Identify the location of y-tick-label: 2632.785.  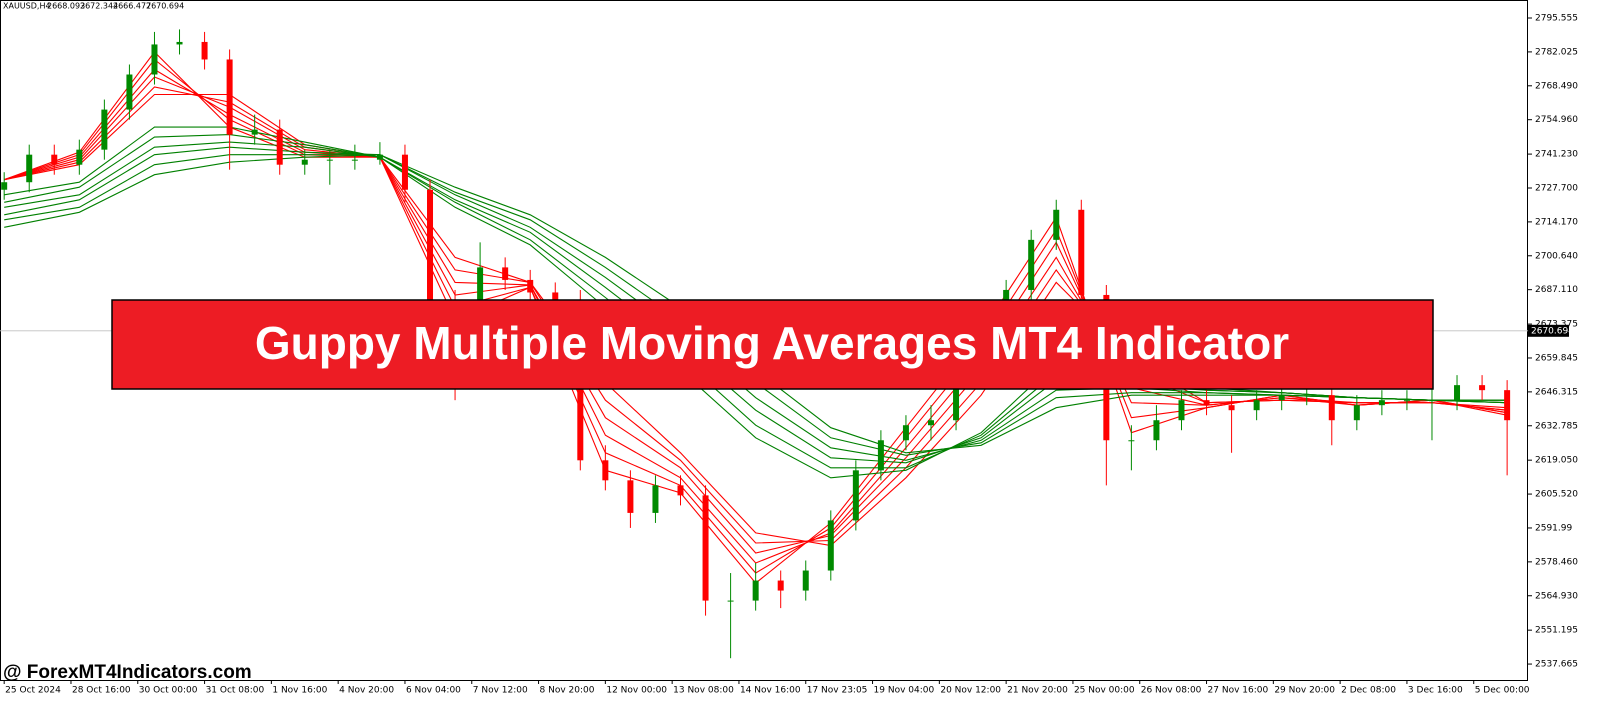
(1556, 426).